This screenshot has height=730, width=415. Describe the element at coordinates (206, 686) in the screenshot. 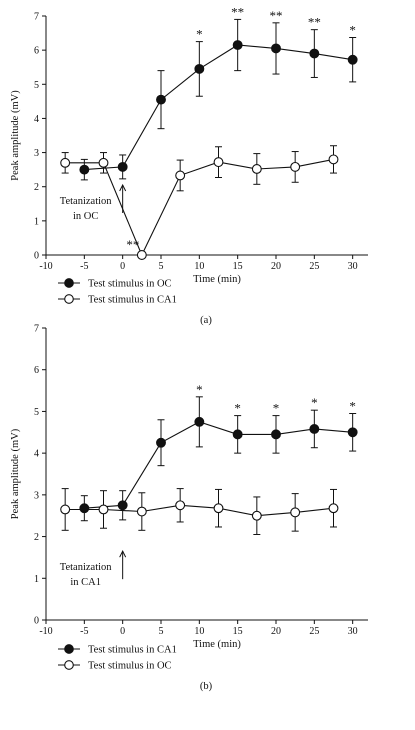

I see `panel-label: (b)` at that location.